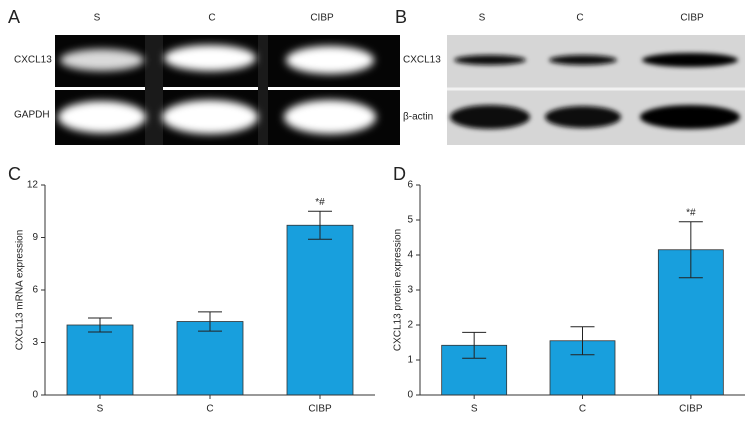 The image size is (756, 432). What do you see at coordinates (418, 117) in the screenshot?
I see `row-label: β-actin` at bounding box center [418, 117].